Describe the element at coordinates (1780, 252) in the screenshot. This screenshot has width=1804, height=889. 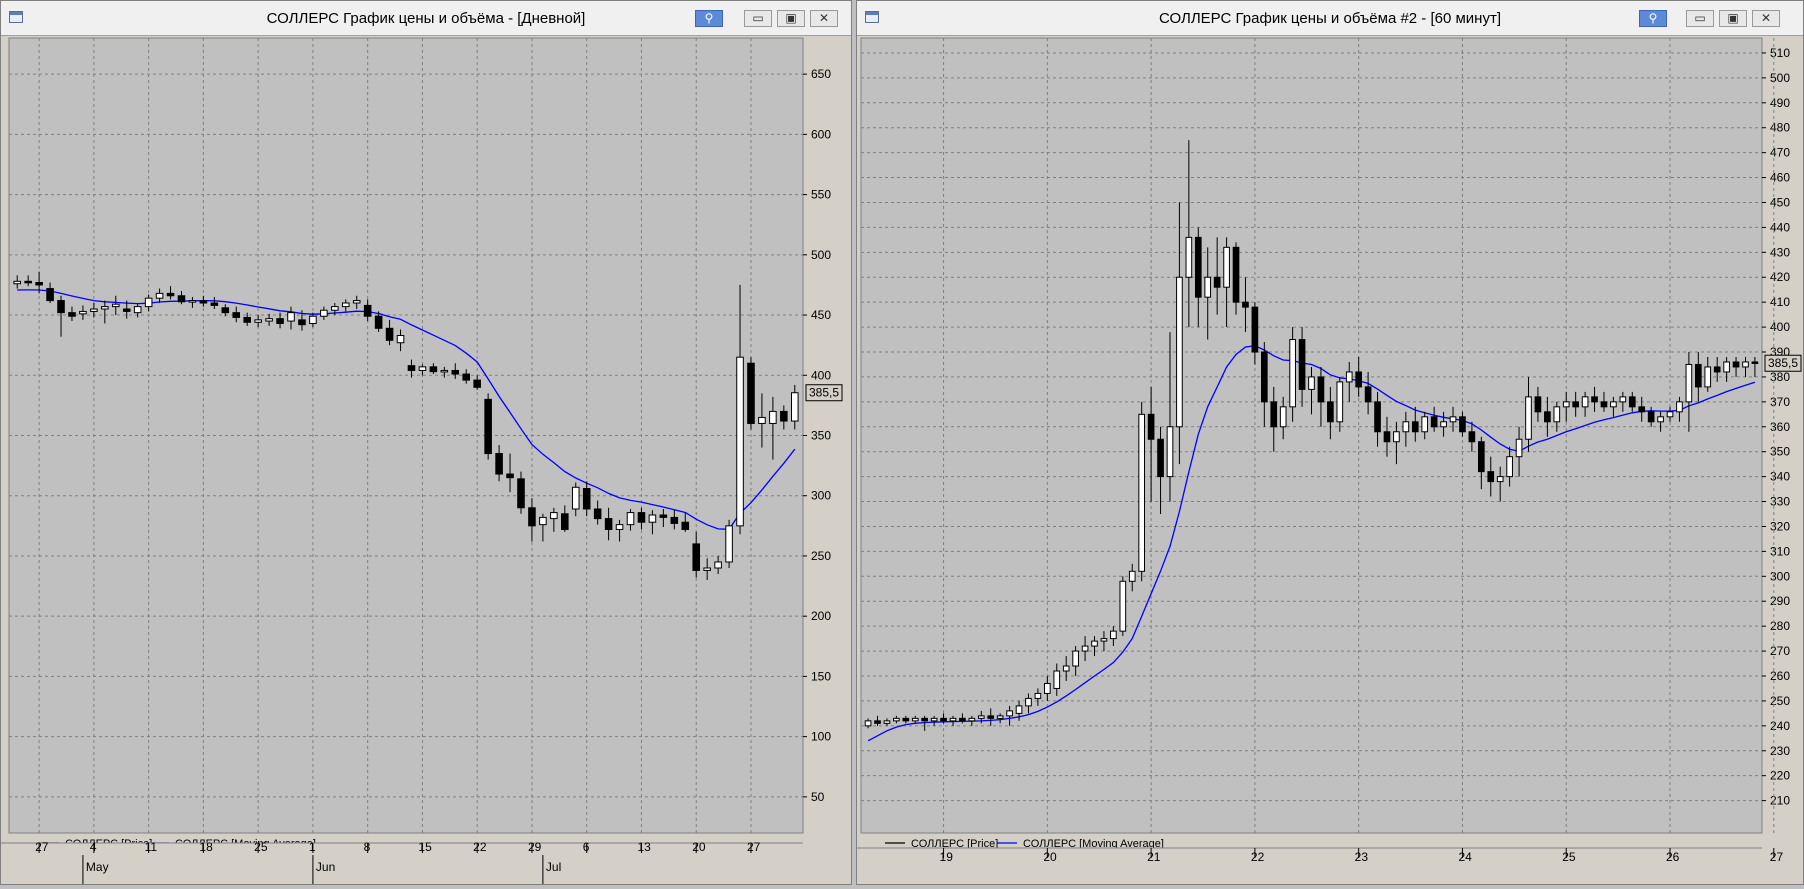
I see `y-tick-label: 430` at that location.